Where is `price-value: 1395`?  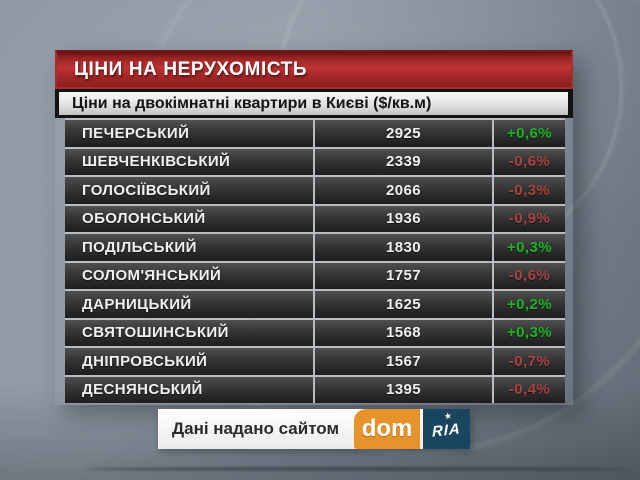
price-value: 1395 is located at coordinates (402, 389).